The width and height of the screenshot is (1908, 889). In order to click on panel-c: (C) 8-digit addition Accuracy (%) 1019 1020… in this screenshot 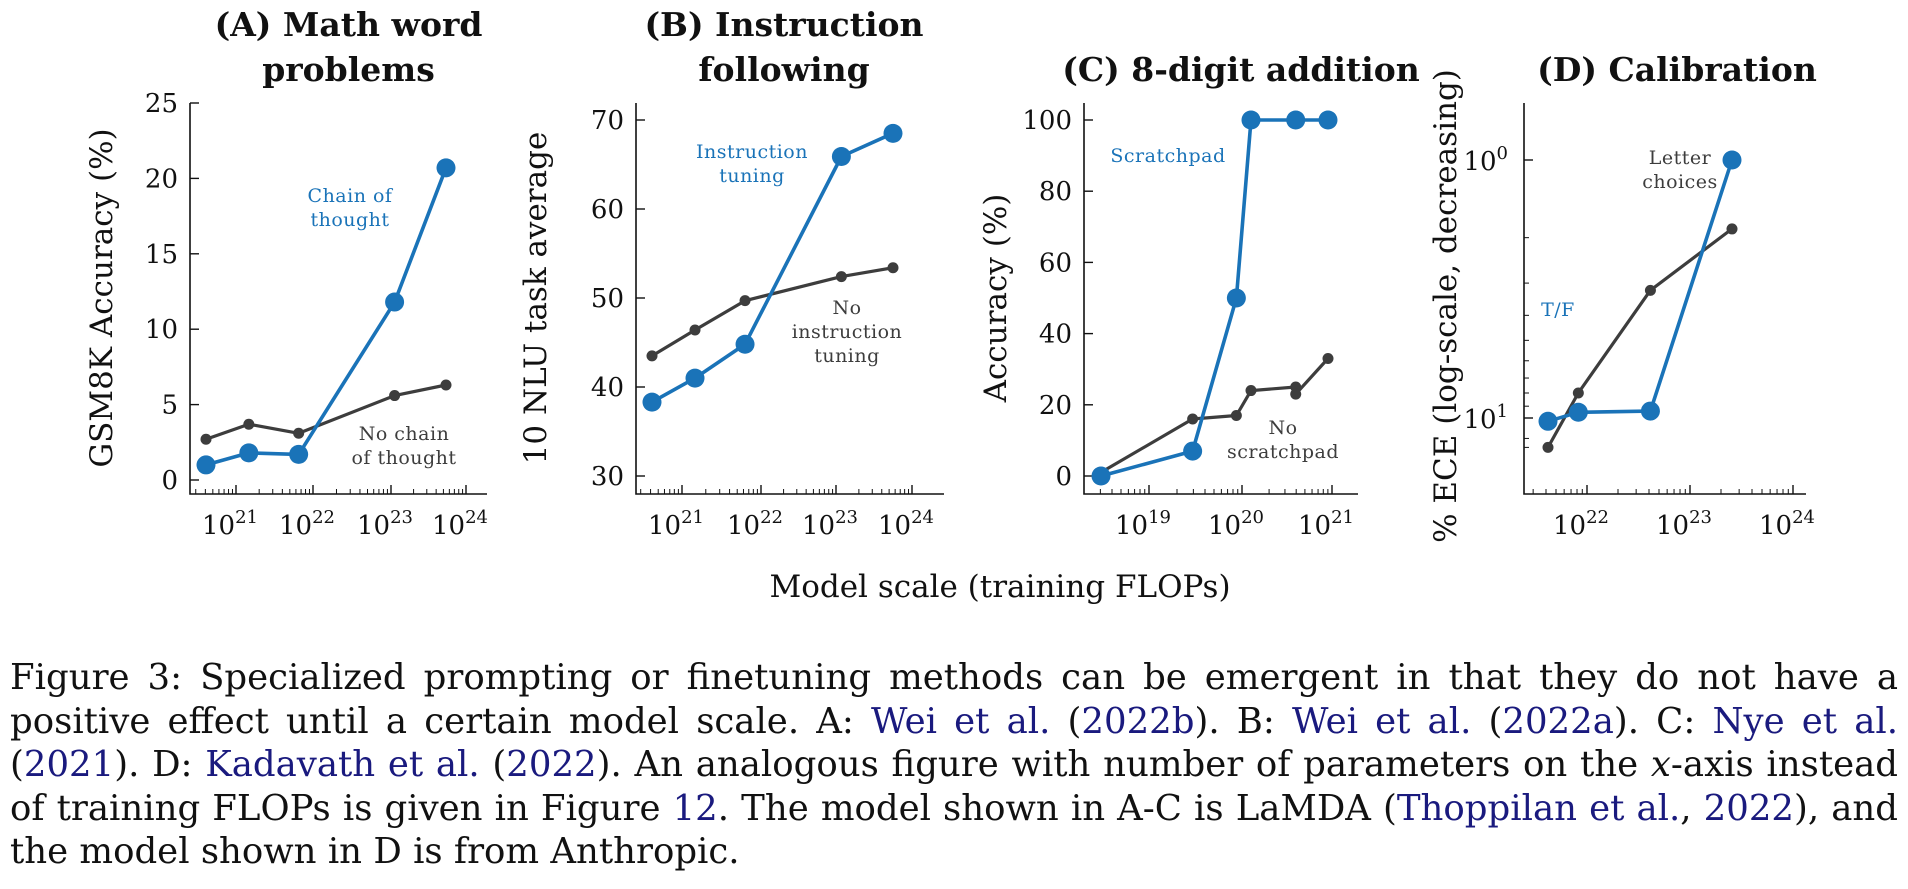, I will do `click(1199, 295)`.